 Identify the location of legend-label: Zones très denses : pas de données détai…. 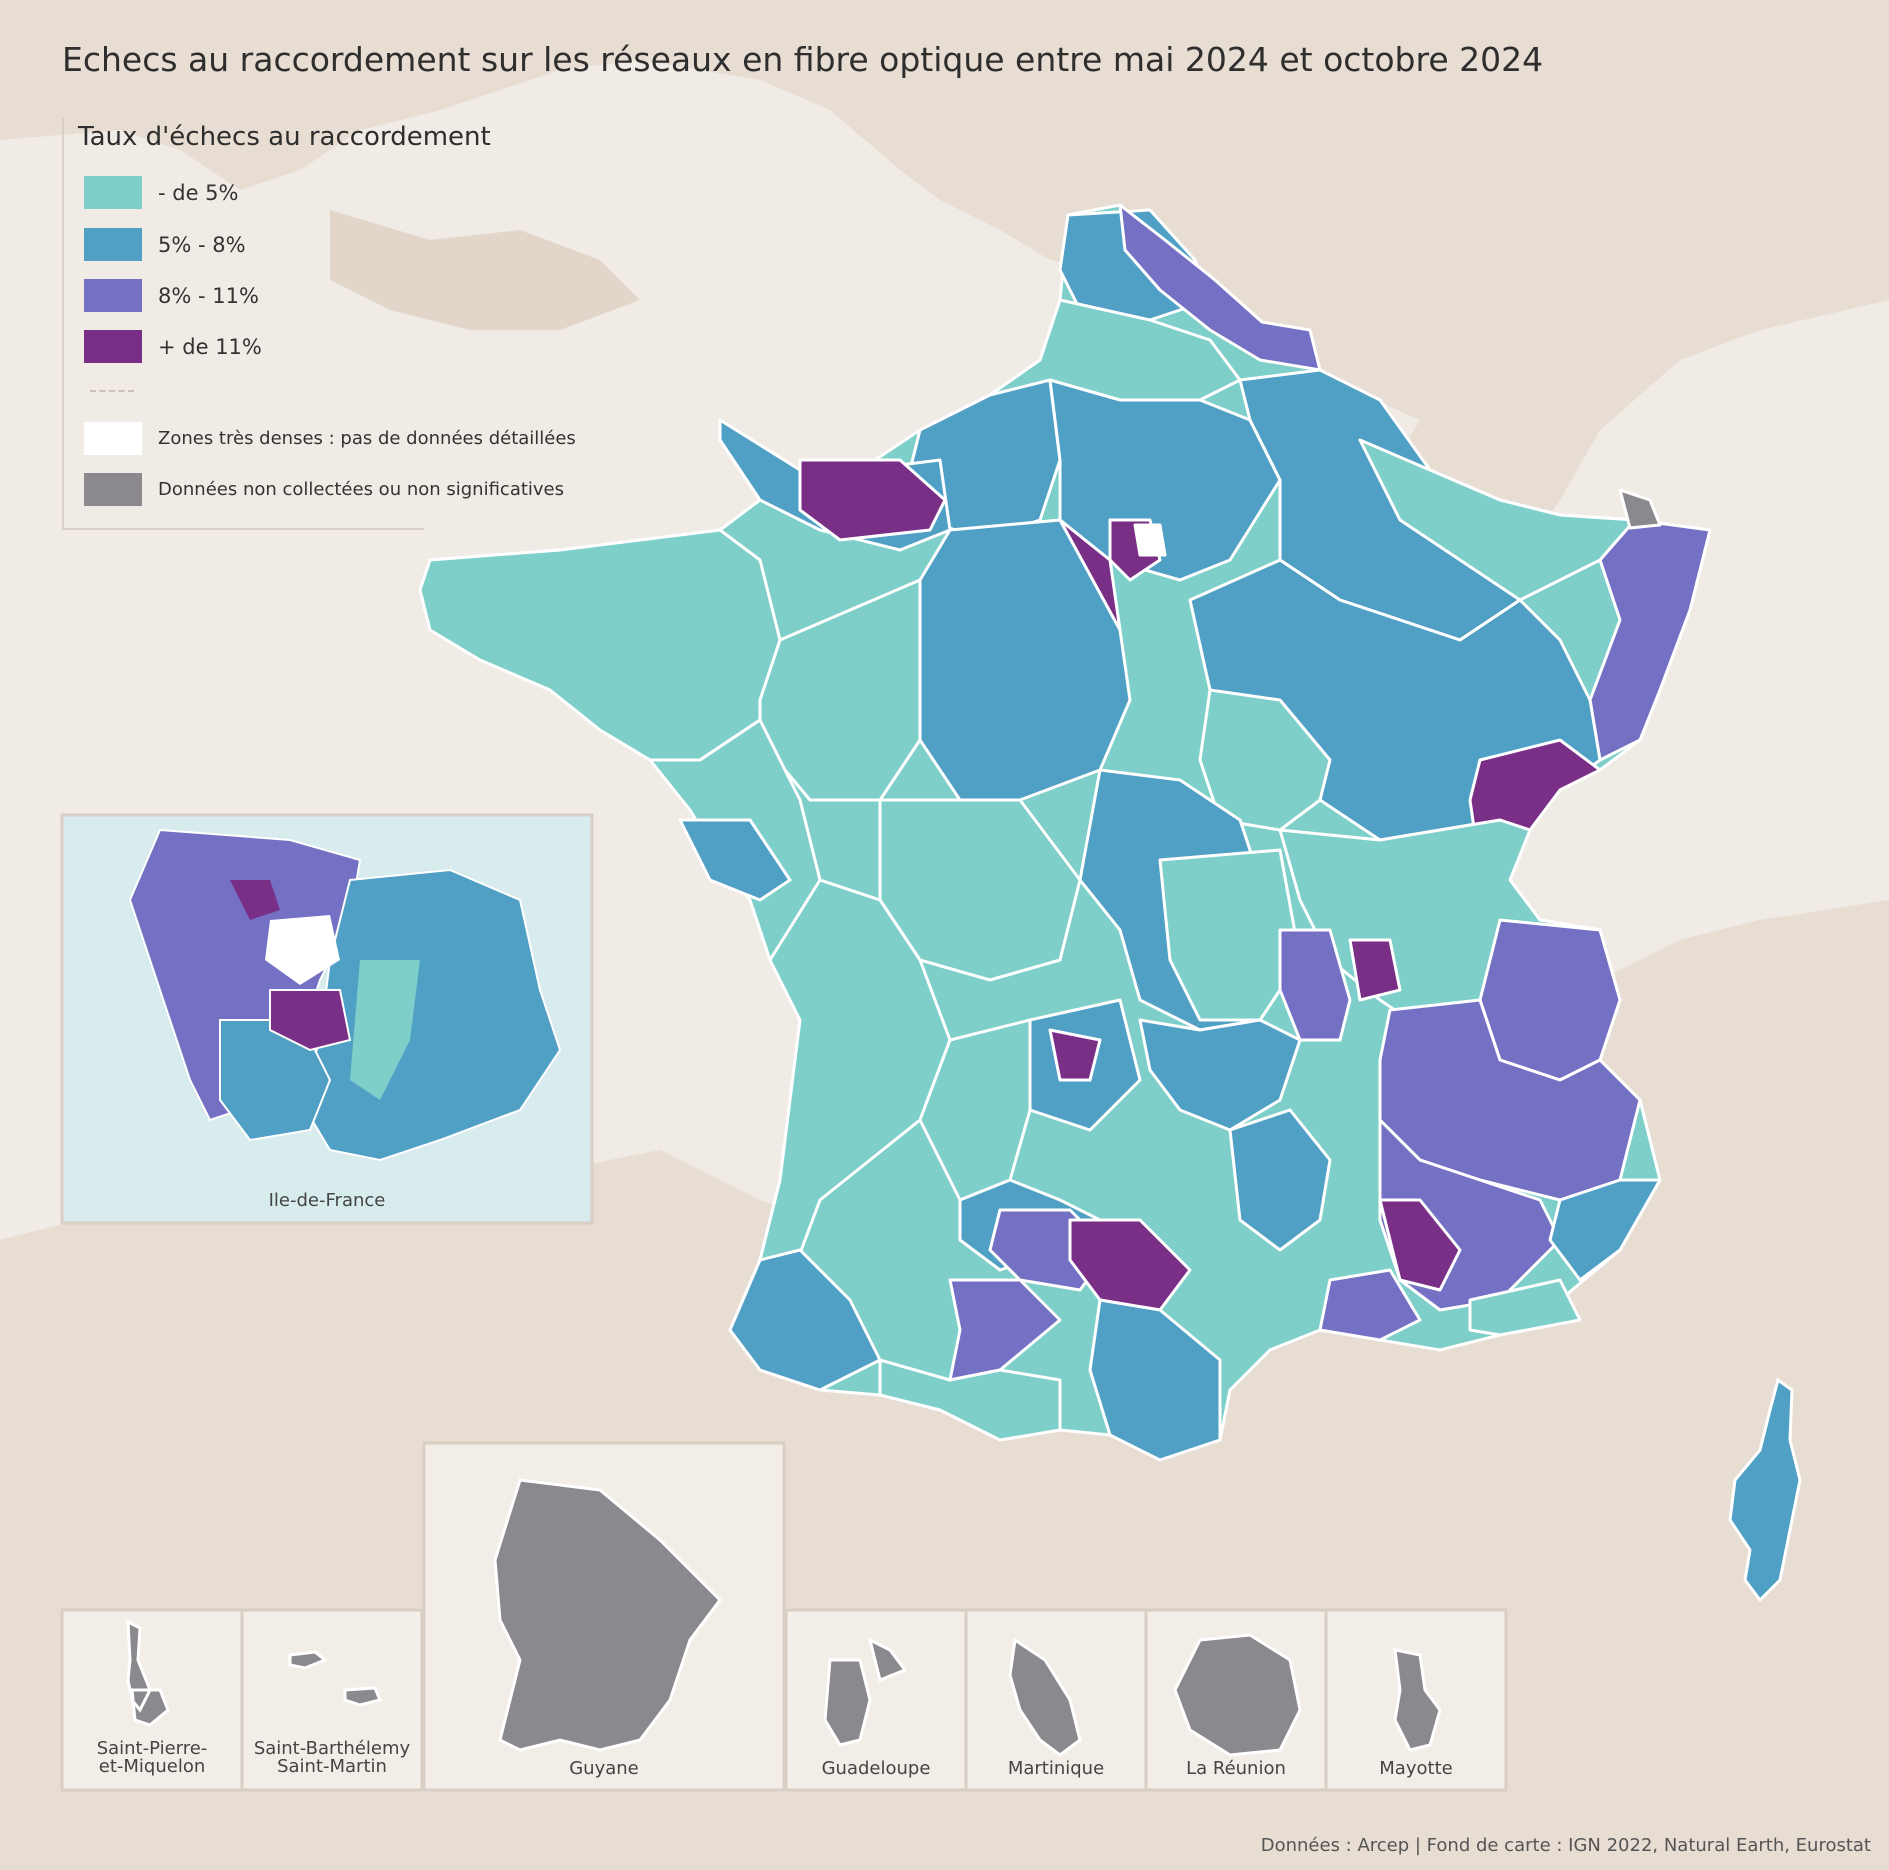
(367, 438).